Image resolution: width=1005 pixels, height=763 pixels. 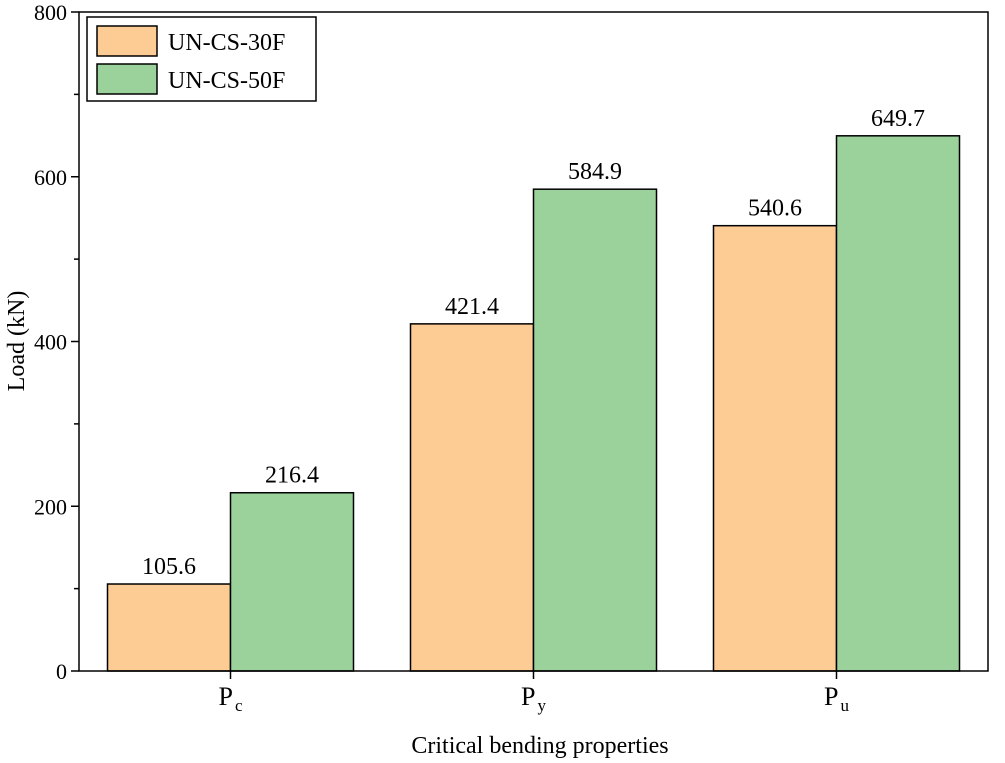 I want to click on data-label: 421.4, so click(x=472, y=307).